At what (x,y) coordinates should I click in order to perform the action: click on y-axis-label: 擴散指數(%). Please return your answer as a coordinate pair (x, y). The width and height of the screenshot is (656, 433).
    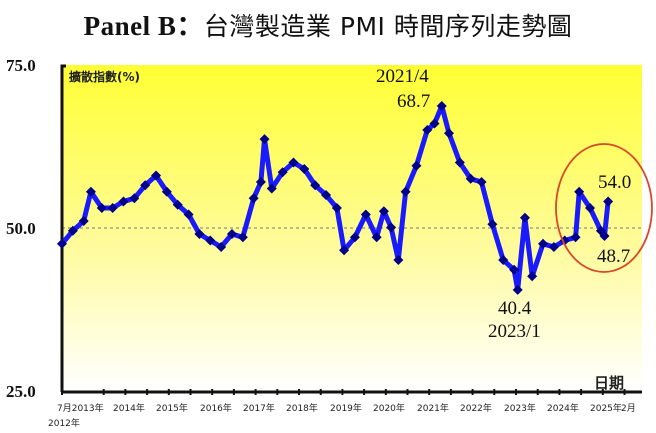
    Looking at the image, I should click on (104, 77).